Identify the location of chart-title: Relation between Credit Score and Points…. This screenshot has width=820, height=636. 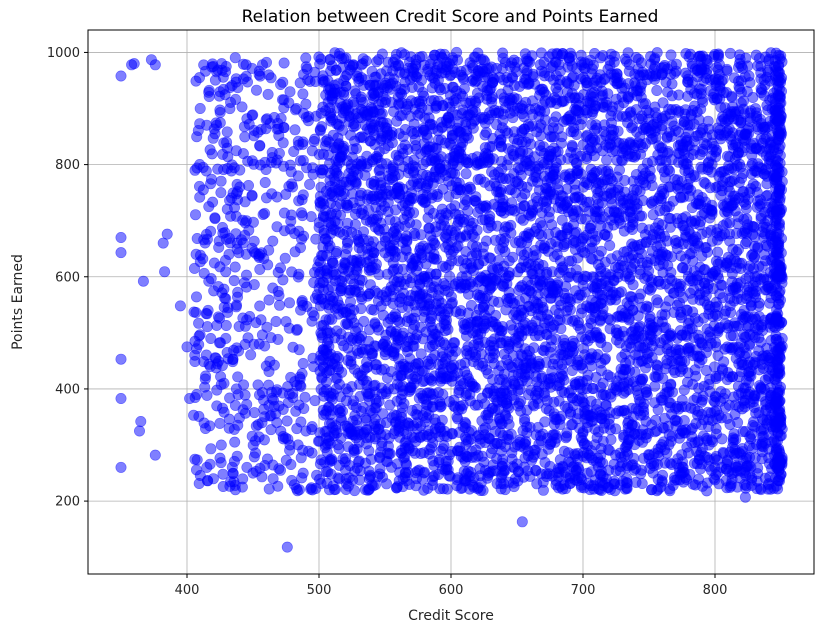
(450, 17).